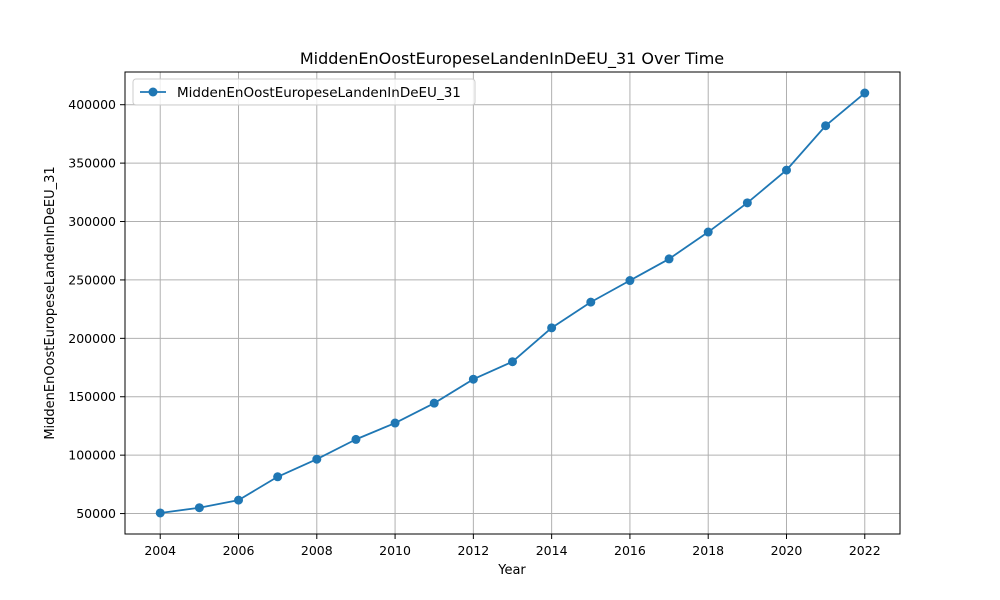 The height and width of the screenshot is (600, 1000). Describe the element at coordinates (92, 396) in the screenshot. I see `y-tick-label: 150000` at that location.